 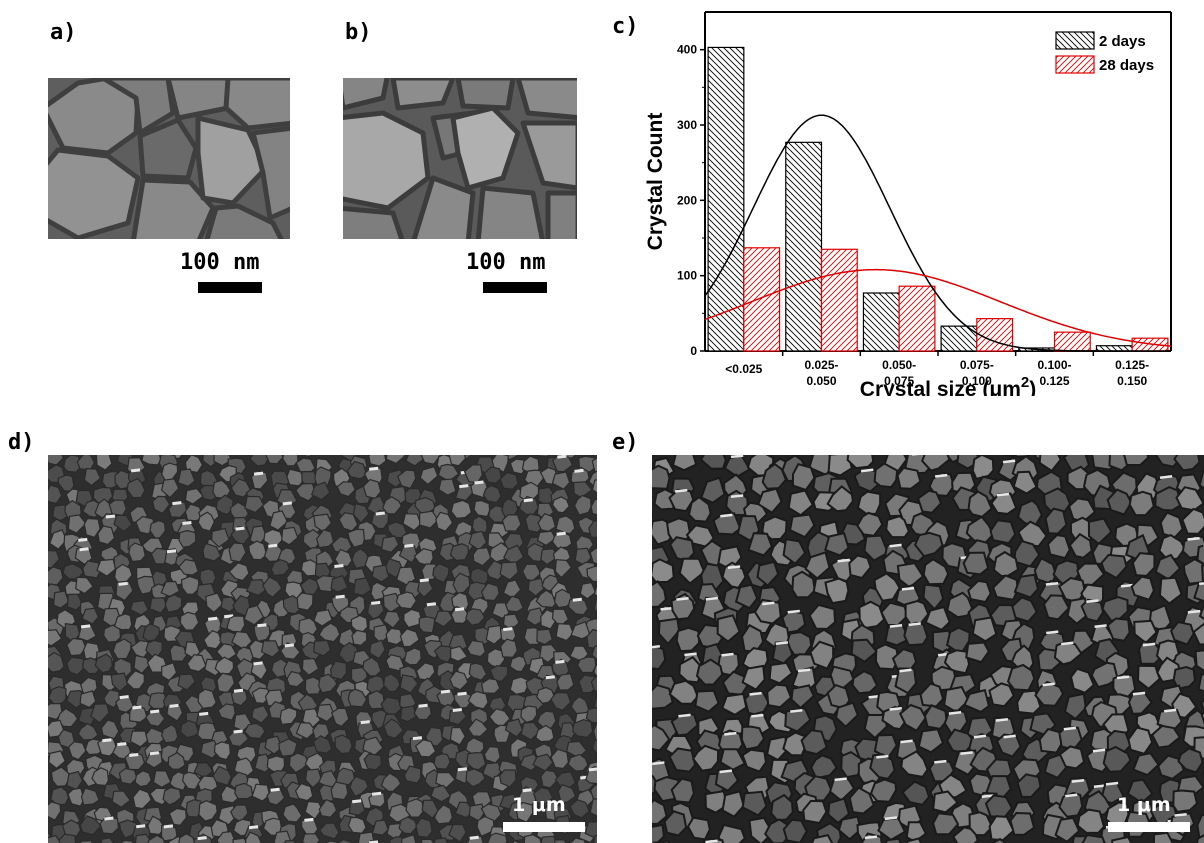 What do you see at coordinates (358, 32) in the screenshot?
I see `panel-label-b: b)` at bounding box center [358, 32].